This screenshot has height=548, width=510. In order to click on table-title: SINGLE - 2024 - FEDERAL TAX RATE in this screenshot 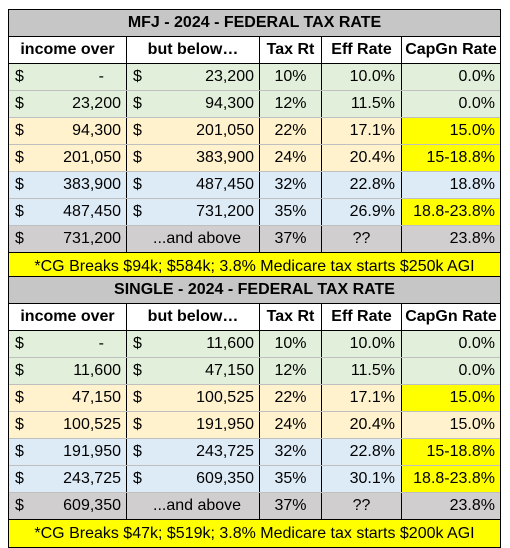, I will do `click(254, 290)`.